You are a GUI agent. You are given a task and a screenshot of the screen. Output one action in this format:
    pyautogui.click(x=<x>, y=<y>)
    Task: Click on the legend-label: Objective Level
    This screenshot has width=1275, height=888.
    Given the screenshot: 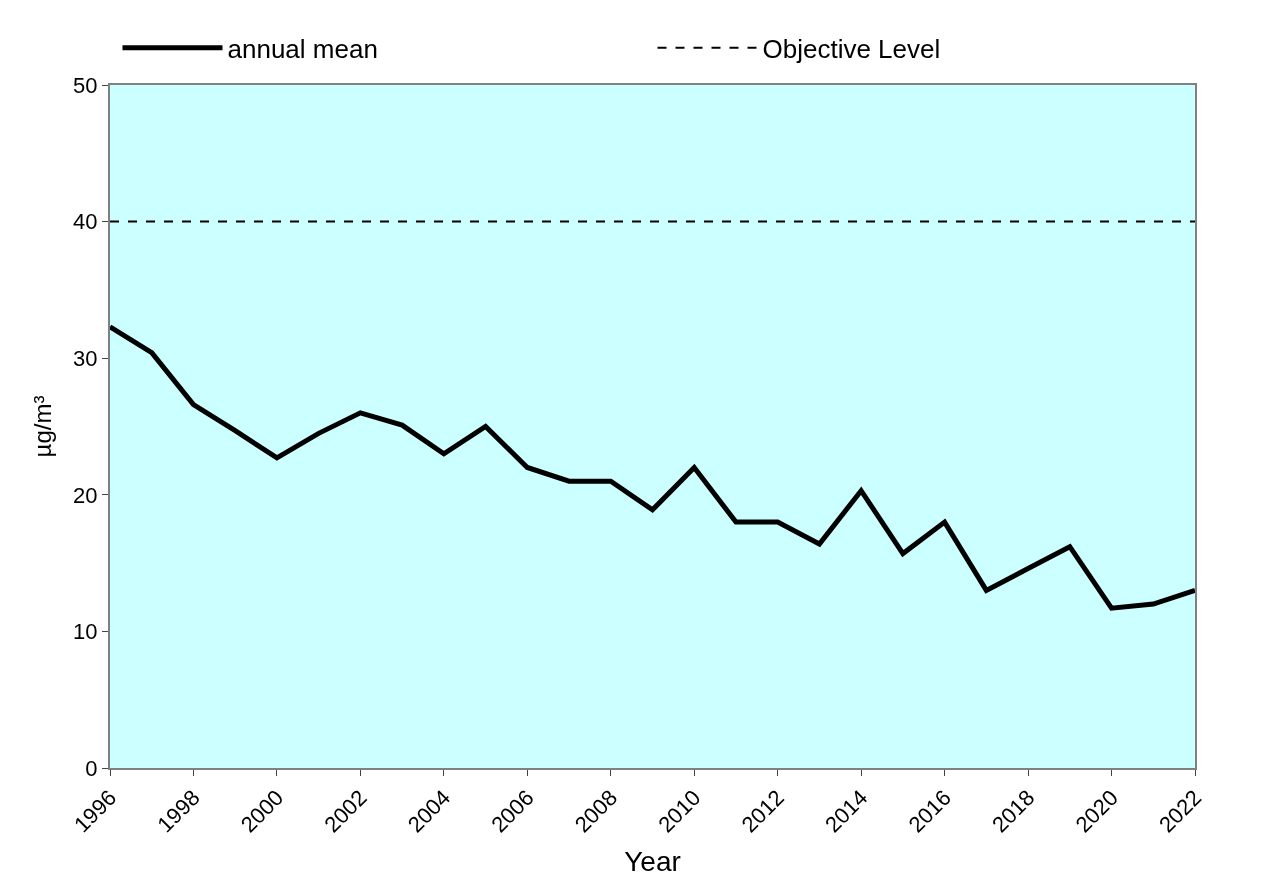 What is the action you would take?
    pyautogui.click(x=851, y=48)
    